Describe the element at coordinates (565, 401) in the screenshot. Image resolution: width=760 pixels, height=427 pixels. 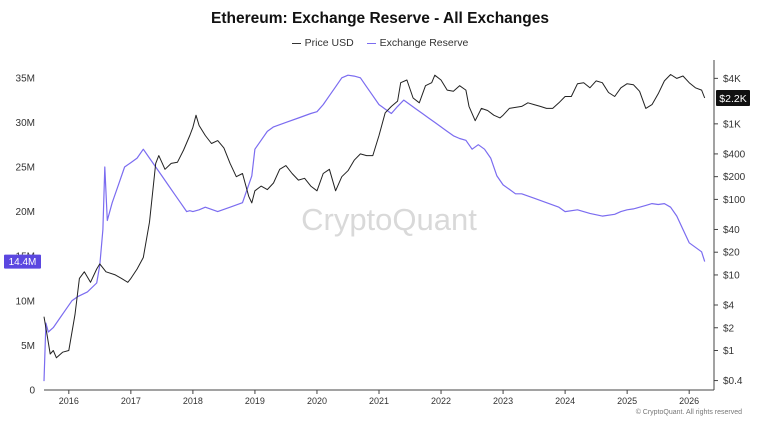
I see `x-tick-label: 2024` at that location.